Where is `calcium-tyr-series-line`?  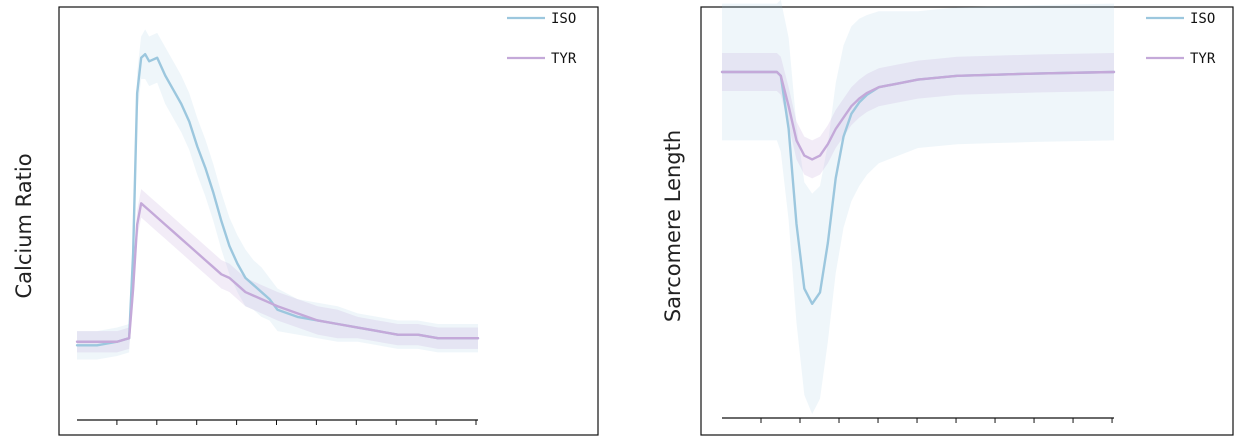 calcium-tyr-series-line is located at coordinates (277, 272).